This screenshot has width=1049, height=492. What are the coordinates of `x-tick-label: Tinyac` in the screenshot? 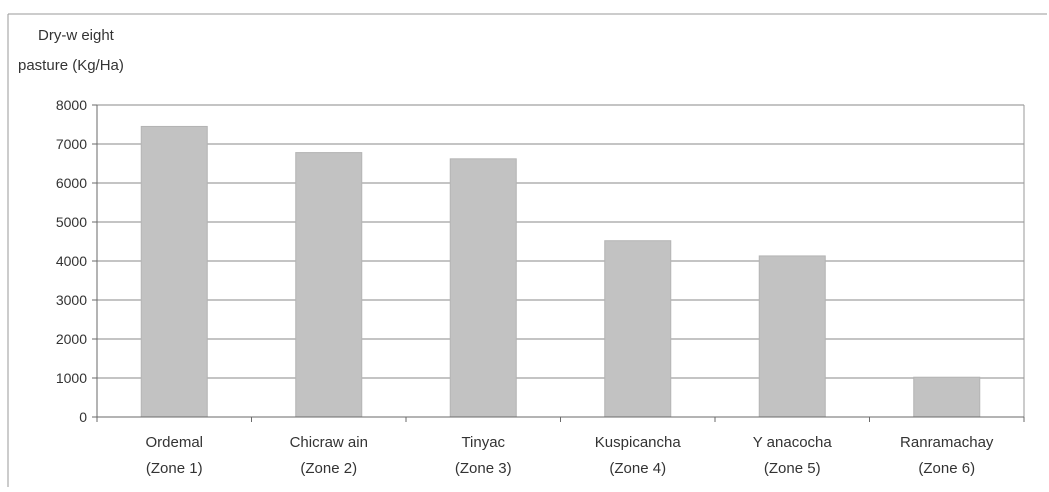 It's located at (483, 442).